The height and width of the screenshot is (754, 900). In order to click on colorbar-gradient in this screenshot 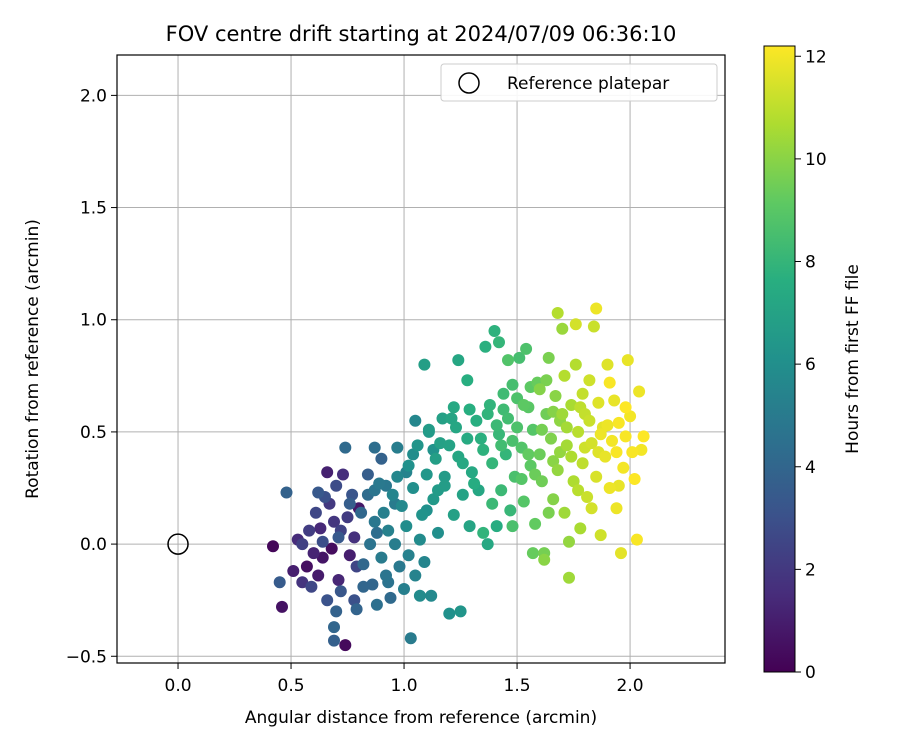, I will do `click(779, 359)`.